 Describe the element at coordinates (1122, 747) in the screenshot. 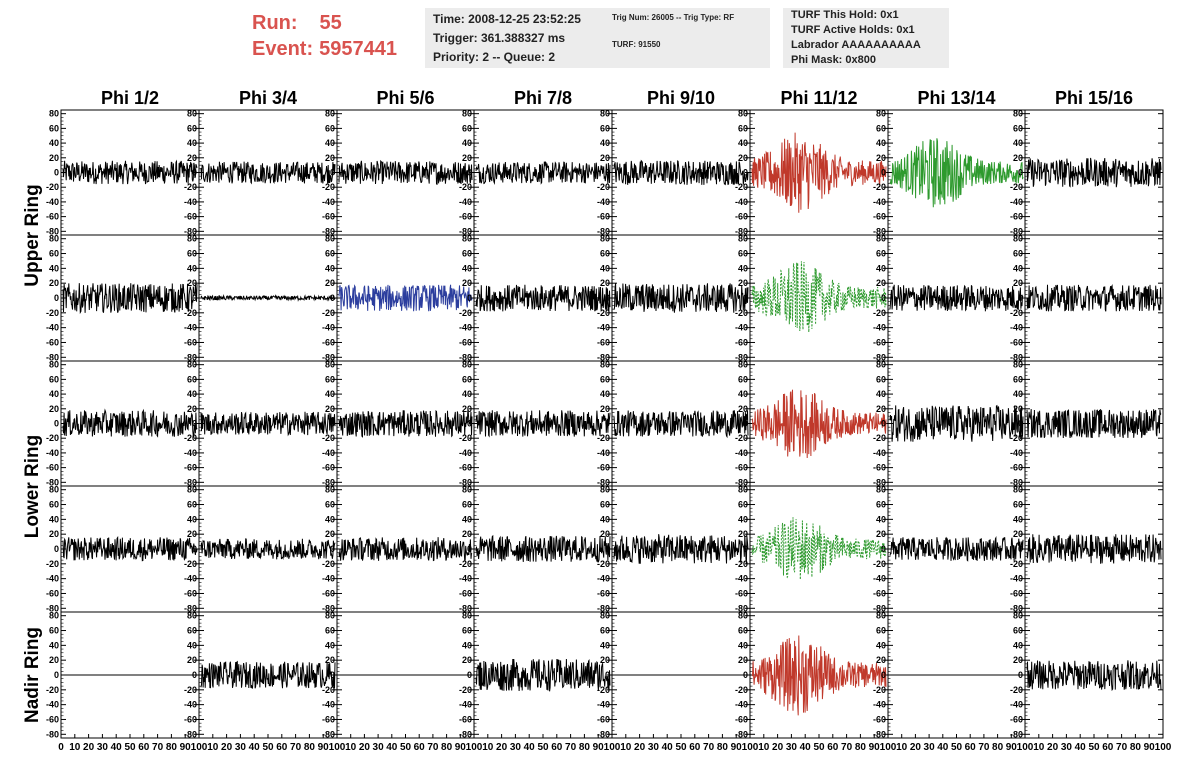

I see `x-tick-label: 70` at that location.